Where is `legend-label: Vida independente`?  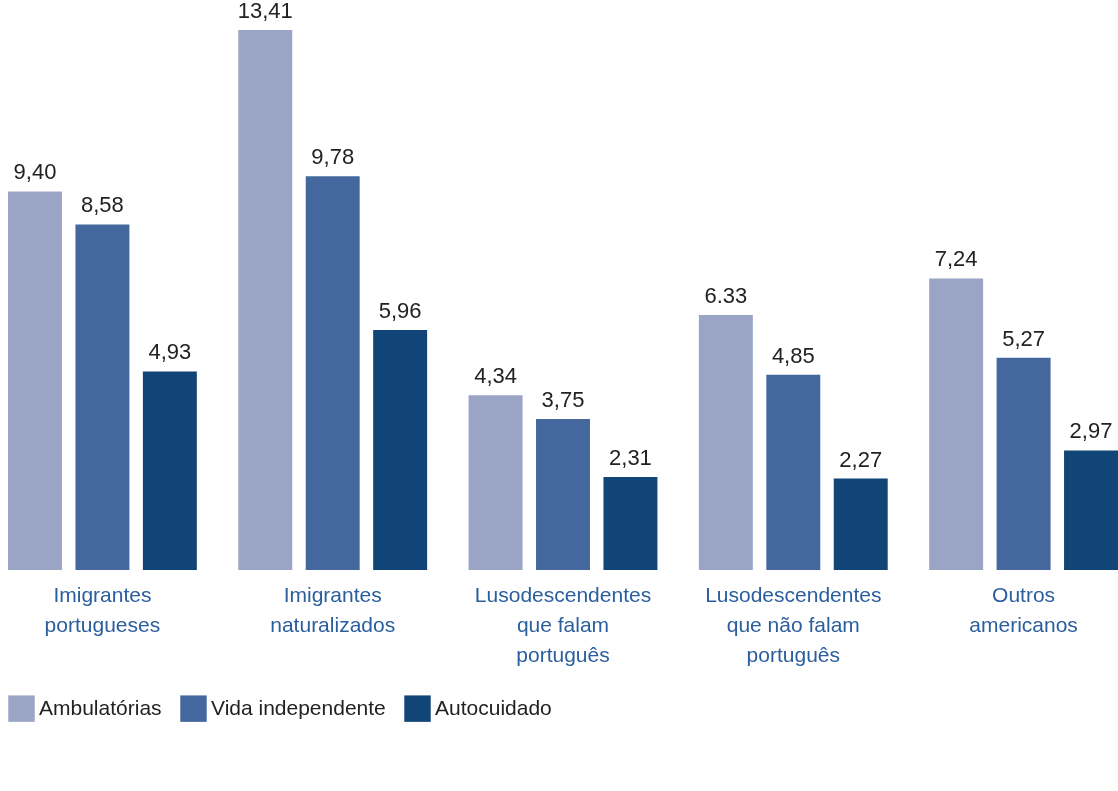 legend-label: Vida independente is located at coordinates (298, 707).